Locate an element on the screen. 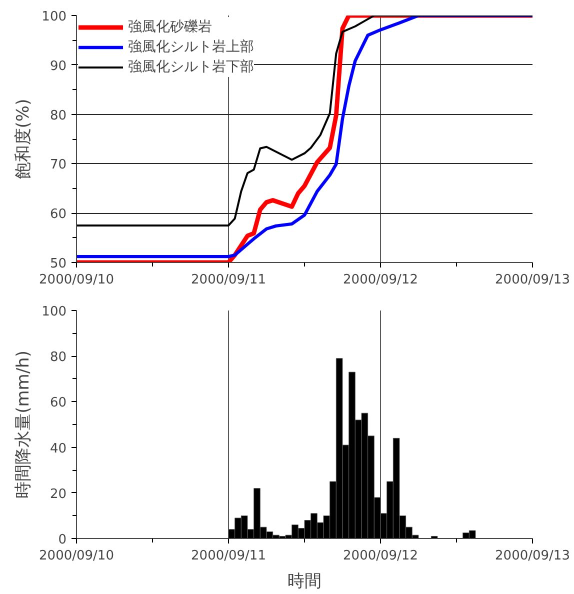 This screenshot has width=574, height=594. y-tick-label: 70 is located at coordinates (58, 165).